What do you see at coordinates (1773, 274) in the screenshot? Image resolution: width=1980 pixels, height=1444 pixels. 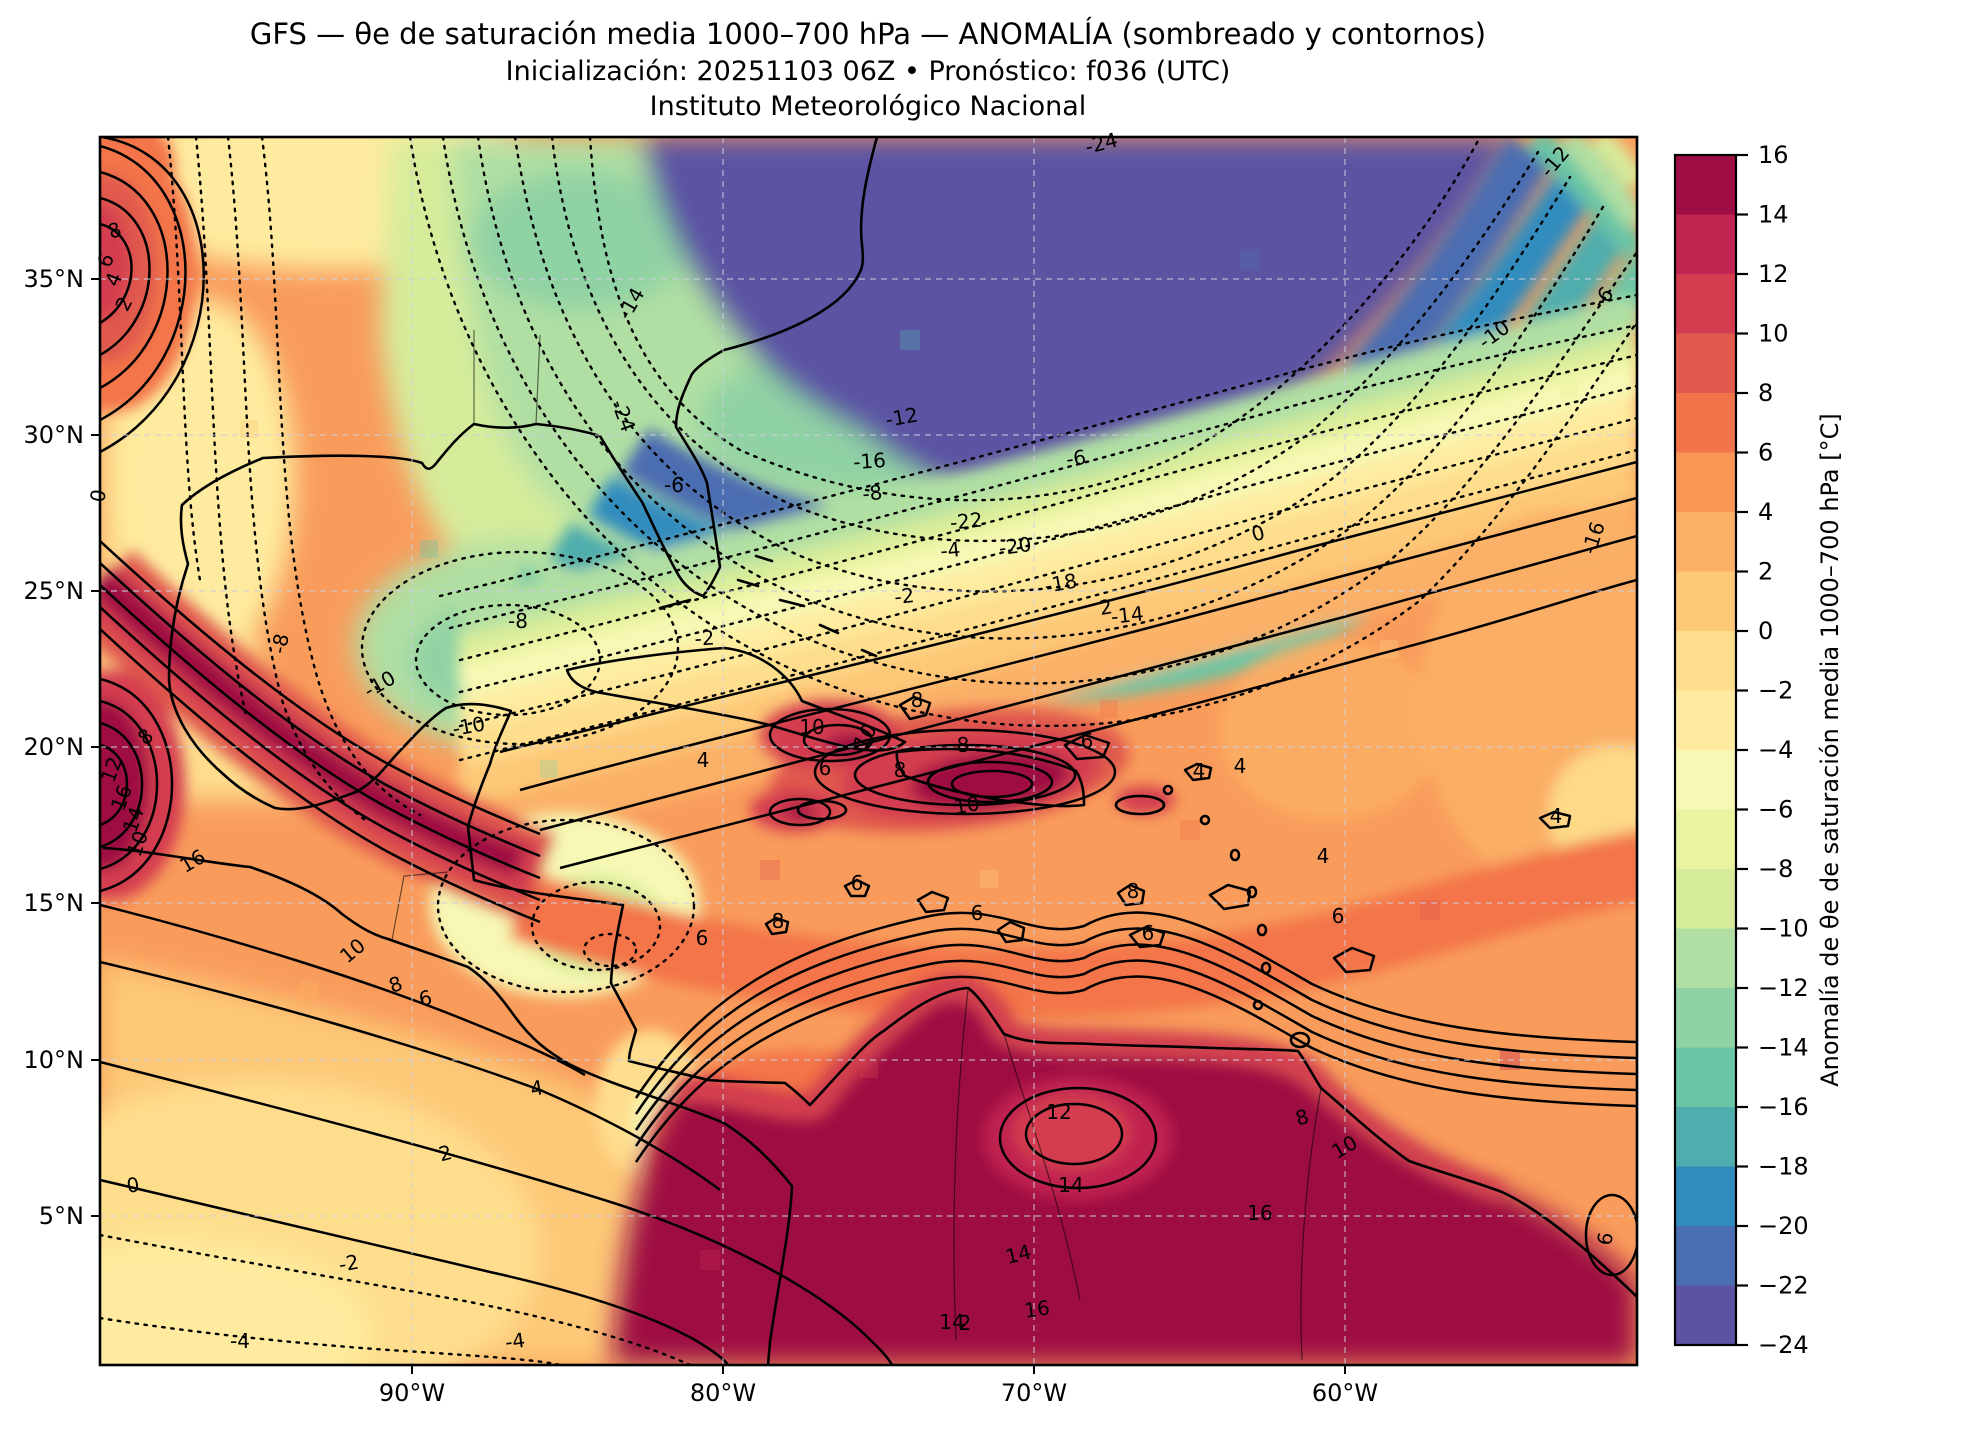 I see `colorbar-tick-label: 12` at bounding box center [1773, 274].